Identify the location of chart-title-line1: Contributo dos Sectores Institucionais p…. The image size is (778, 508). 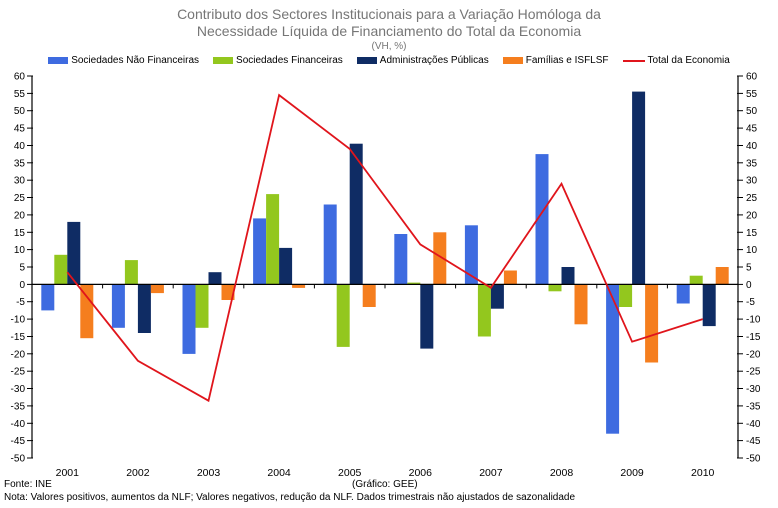
(389, 14).